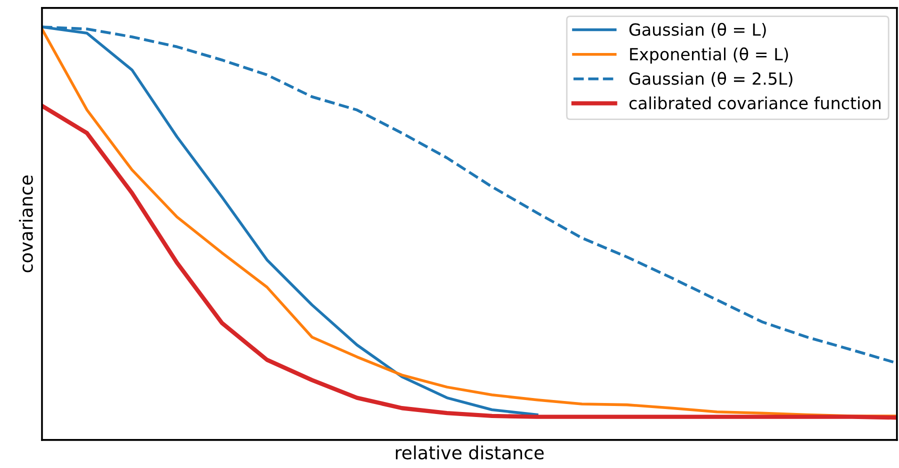  Describe the element at coordinates (697, 30) in the screenshot. I see `legend-label: Gaussian (θ = L)` at that location.